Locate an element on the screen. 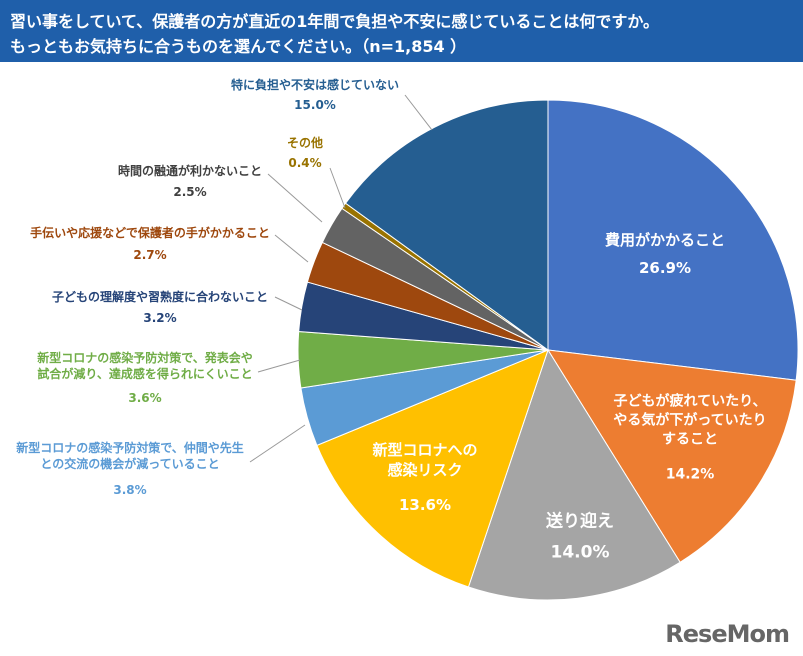 The image size is (803, 656). value-label: 13.6% is located at coordinates (425, 504).